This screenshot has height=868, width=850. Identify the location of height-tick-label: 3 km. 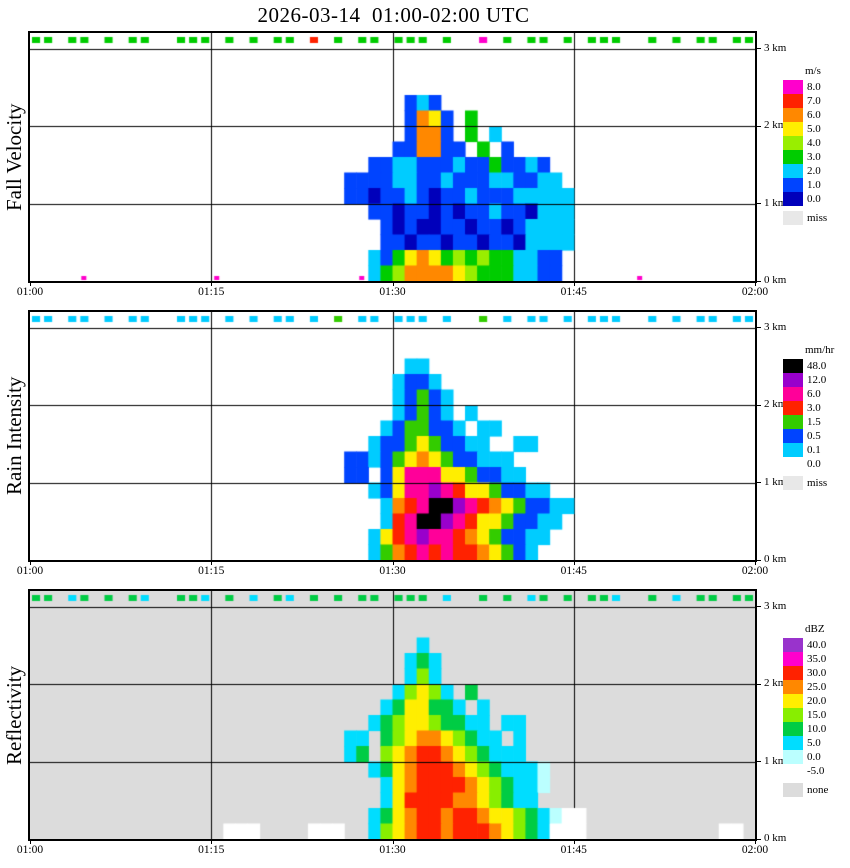
(775, 605).